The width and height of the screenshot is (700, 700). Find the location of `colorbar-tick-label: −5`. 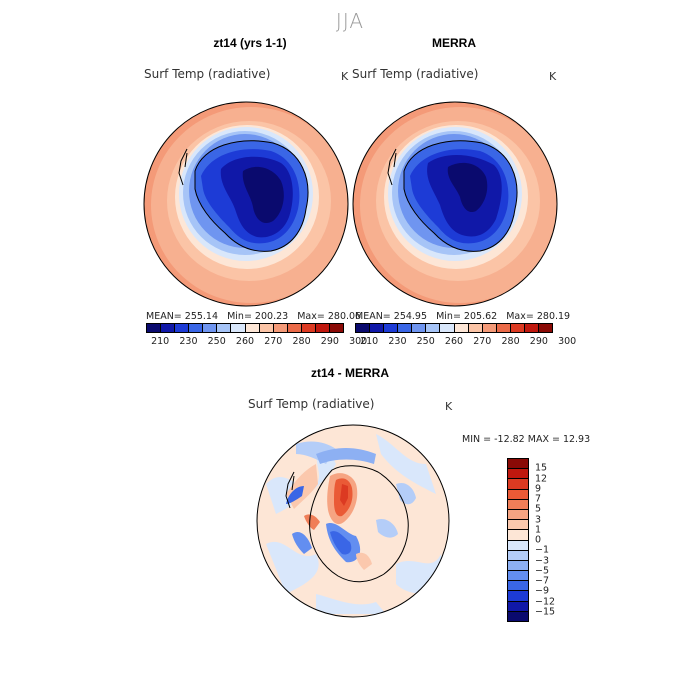

colorbar-tick-label: −5 is located at coordinates (542, 571).